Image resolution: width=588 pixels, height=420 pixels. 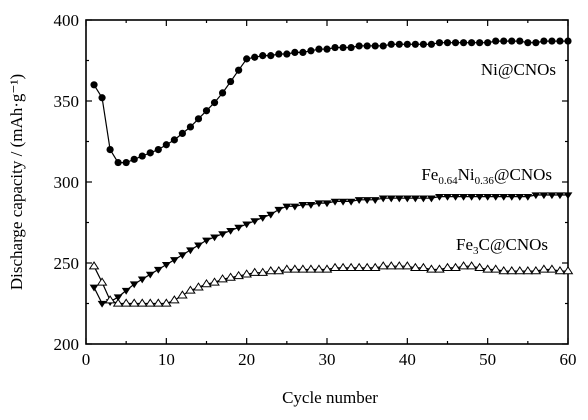 I want to click on series-label-fe3c-sub: 3, so click(x=476, y=251).